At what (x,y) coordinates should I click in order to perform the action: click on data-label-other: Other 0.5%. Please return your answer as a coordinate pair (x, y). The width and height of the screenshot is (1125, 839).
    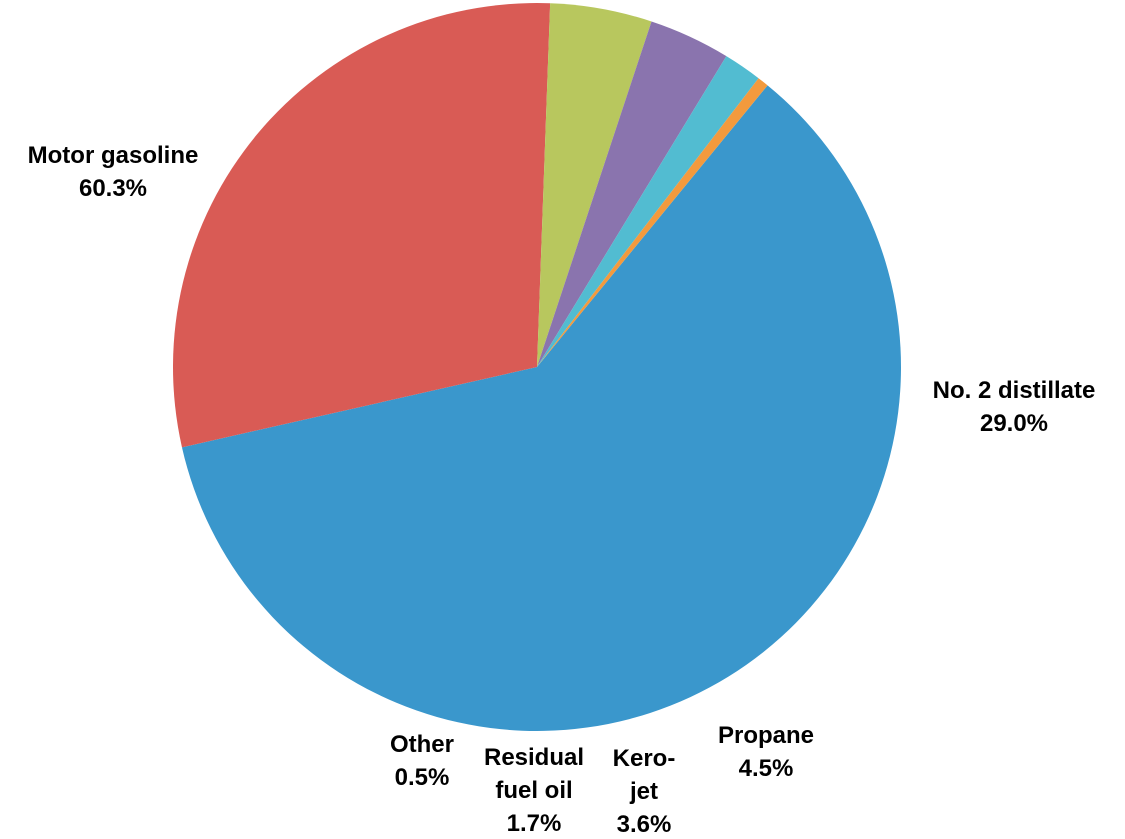
    Looking at the image, I should click on (422, 761).